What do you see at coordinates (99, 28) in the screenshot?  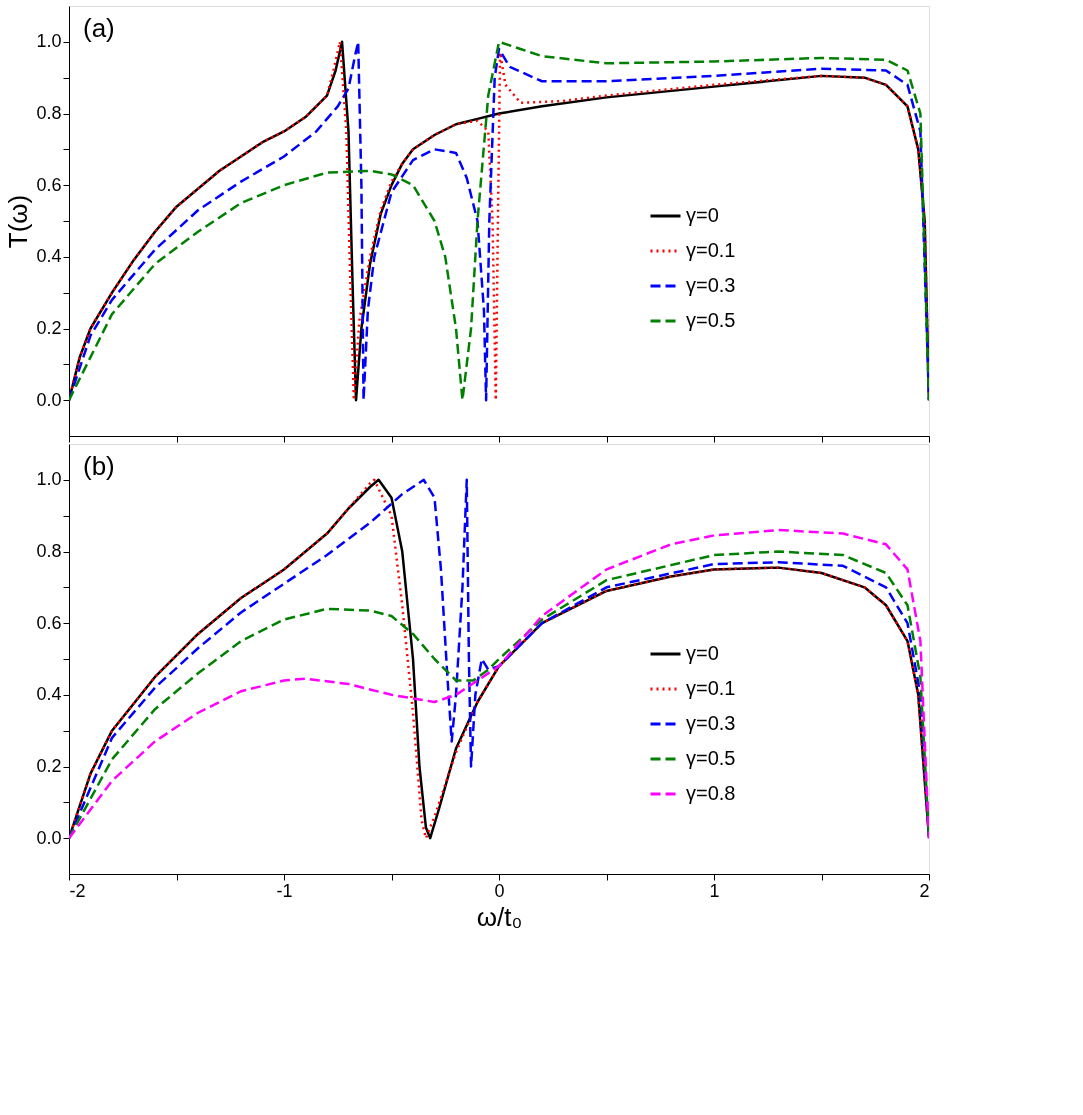 I see `annotation: (a)` at bounding box center [99, 28].